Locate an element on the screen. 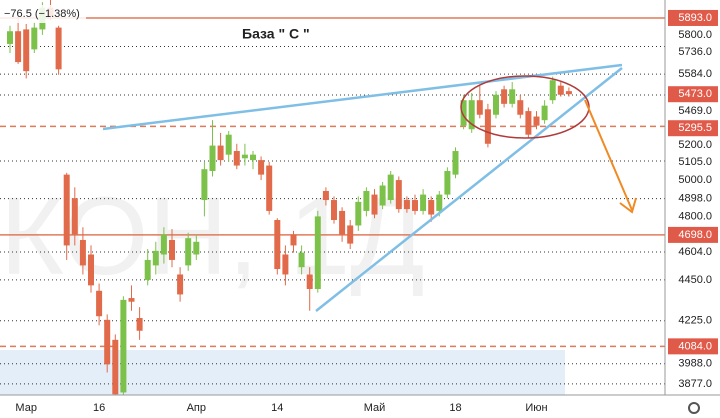 The height and width of the screenshot is (418, 720). change-label: −76.5 (−1.38%) is located at coordinates (42, 14).